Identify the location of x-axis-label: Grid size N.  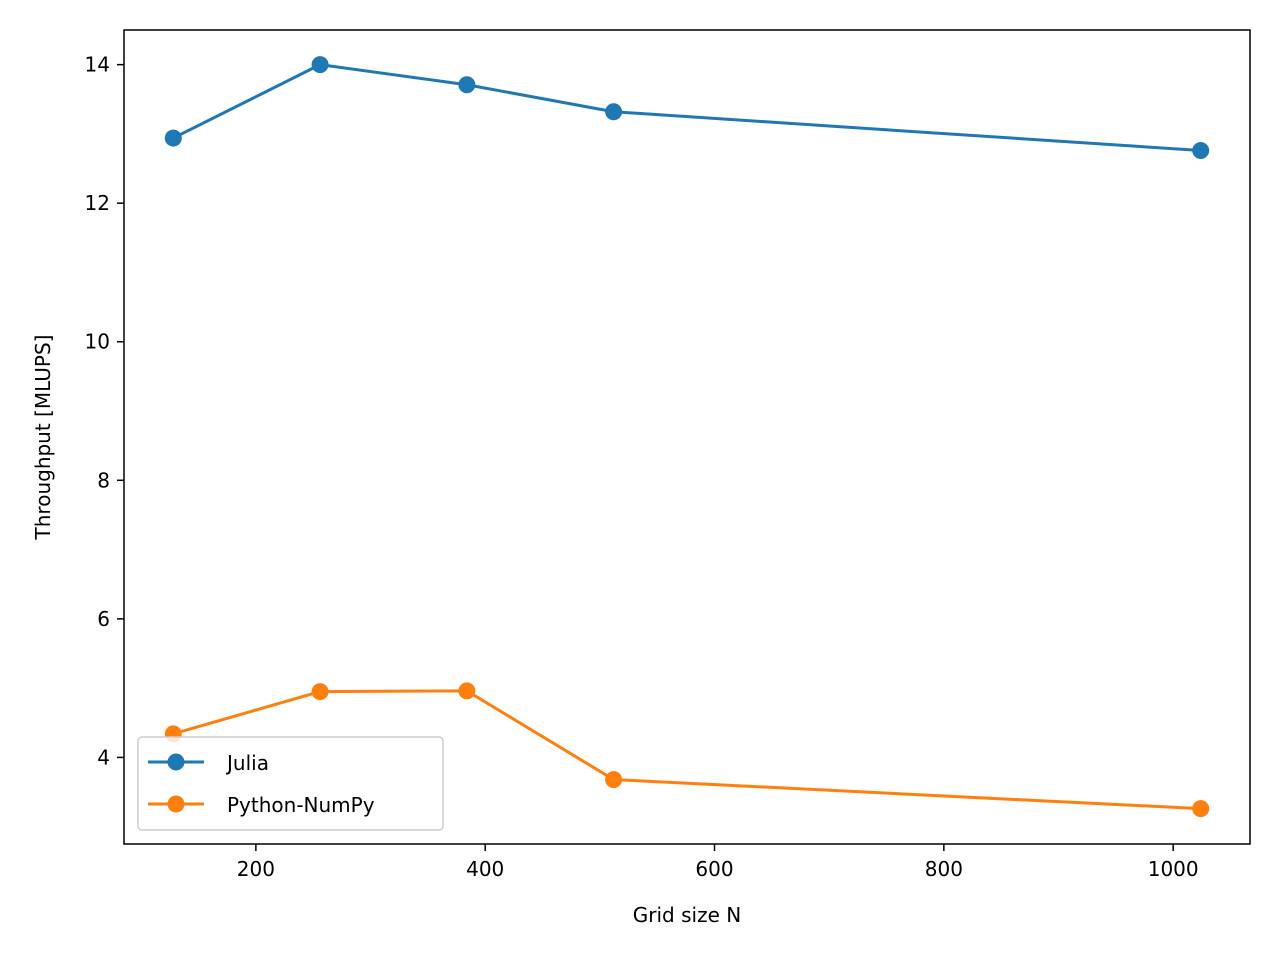
(687, 915).